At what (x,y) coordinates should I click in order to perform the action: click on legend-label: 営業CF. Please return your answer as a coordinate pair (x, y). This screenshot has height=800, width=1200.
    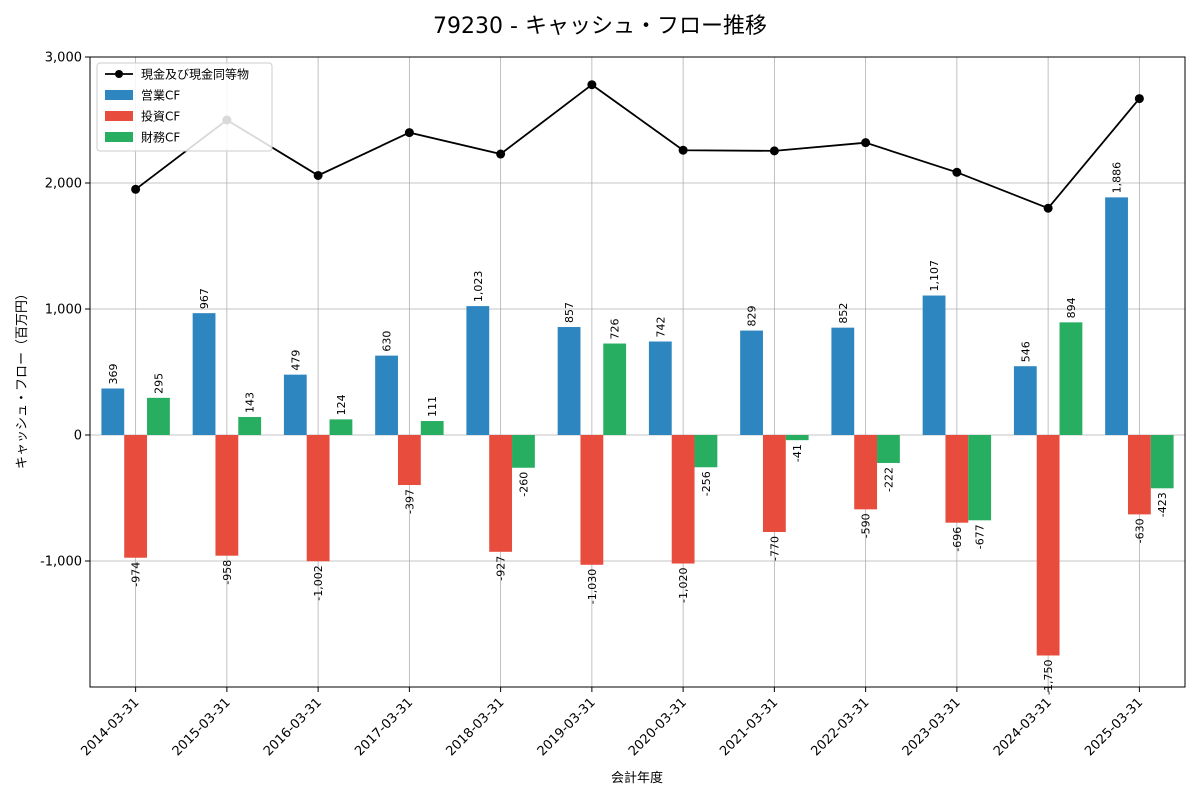
    Looking at the image, I should click on (160, 96).